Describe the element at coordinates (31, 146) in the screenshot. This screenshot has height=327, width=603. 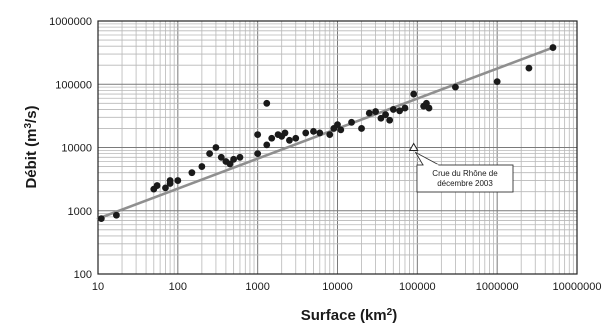
I see `y-axis-title: Débit (m3/s)` at that location.